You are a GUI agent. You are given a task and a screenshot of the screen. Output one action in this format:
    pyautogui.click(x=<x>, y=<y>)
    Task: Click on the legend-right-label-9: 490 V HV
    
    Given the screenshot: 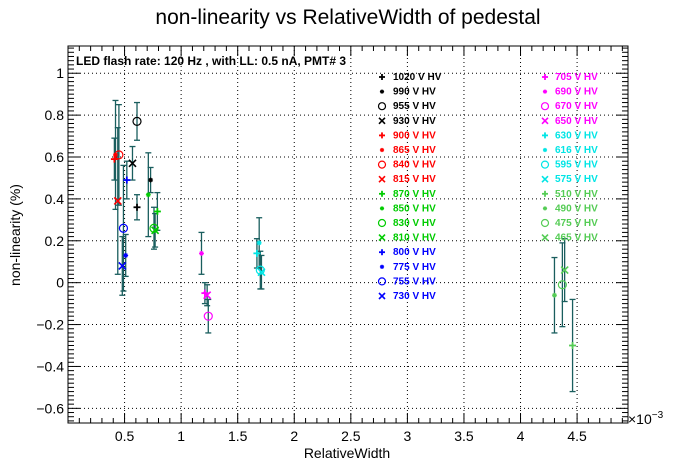 What is the action you would take?
    pyautogui.click(x=576, y=208)
    